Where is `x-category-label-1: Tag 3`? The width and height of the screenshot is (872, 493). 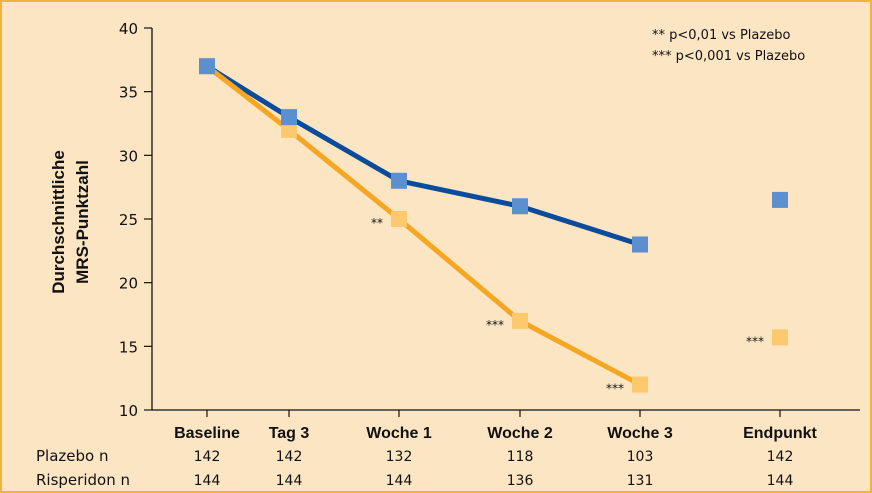 x-category-label-1: Tag 3 is located at coordinates (289, 433).